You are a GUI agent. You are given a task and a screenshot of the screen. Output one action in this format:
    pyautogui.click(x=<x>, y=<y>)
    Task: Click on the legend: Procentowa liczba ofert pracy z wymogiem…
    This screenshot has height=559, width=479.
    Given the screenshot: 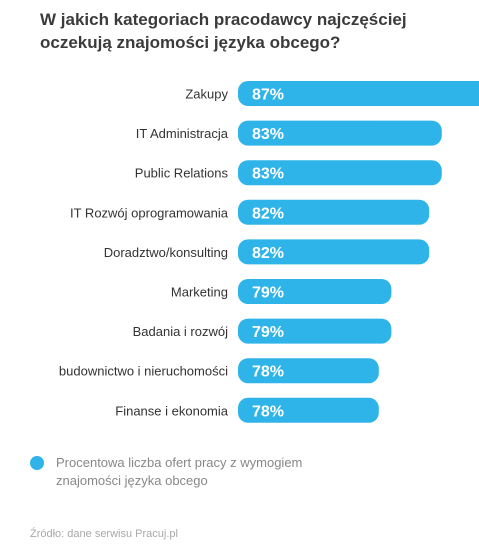 What is the action you would take?
    pyautogui.click(x=240, y=472)
    